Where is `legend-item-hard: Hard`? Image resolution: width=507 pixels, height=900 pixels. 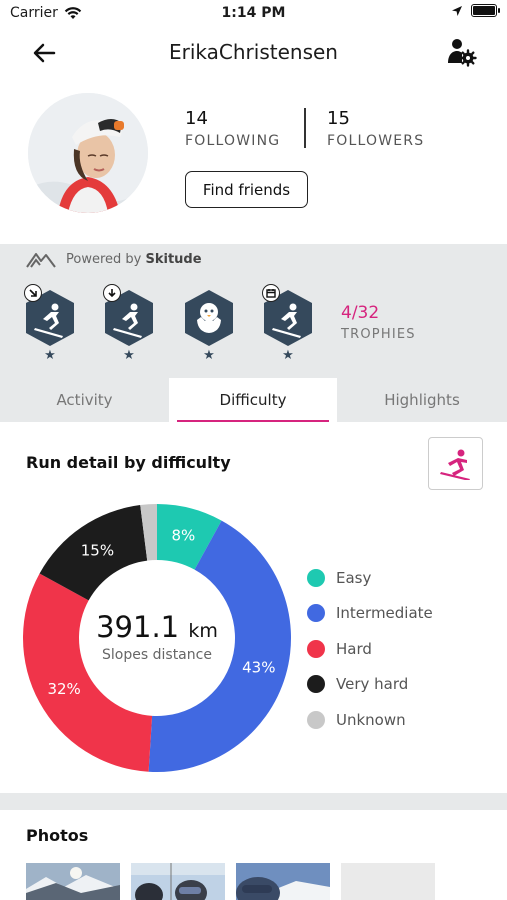 legend-item-hard: Hard is located at coordinates (370, 649).